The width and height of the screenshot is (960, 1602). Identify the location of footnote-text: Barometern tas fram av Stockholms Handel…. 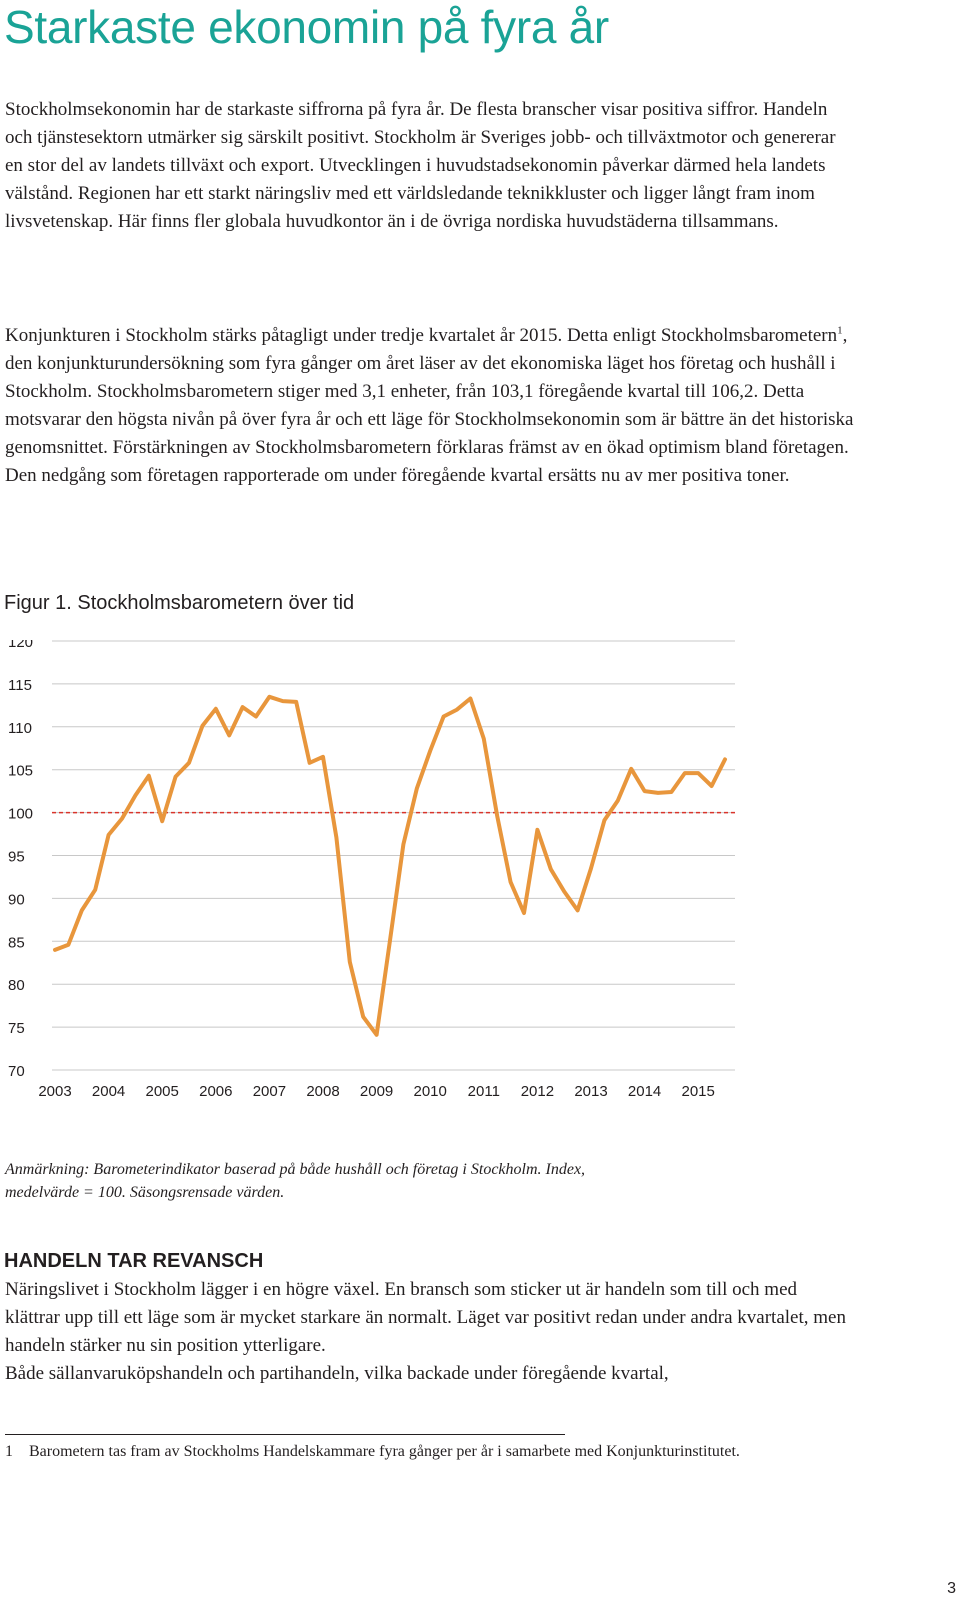
(384, 1451).